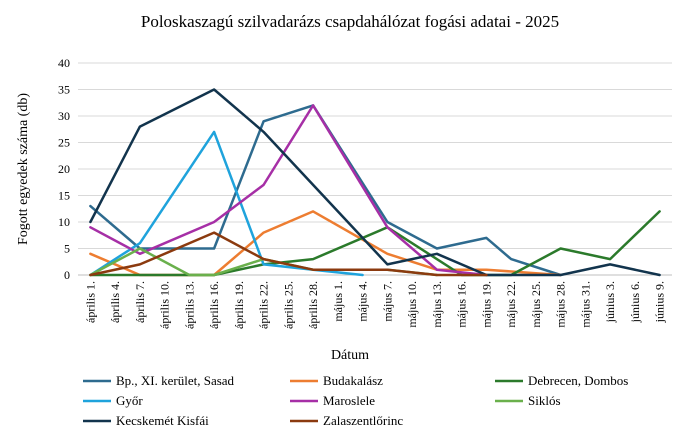 The image size is (700, 437). I want to click on y-tick-label: 30, so click(64, 116).